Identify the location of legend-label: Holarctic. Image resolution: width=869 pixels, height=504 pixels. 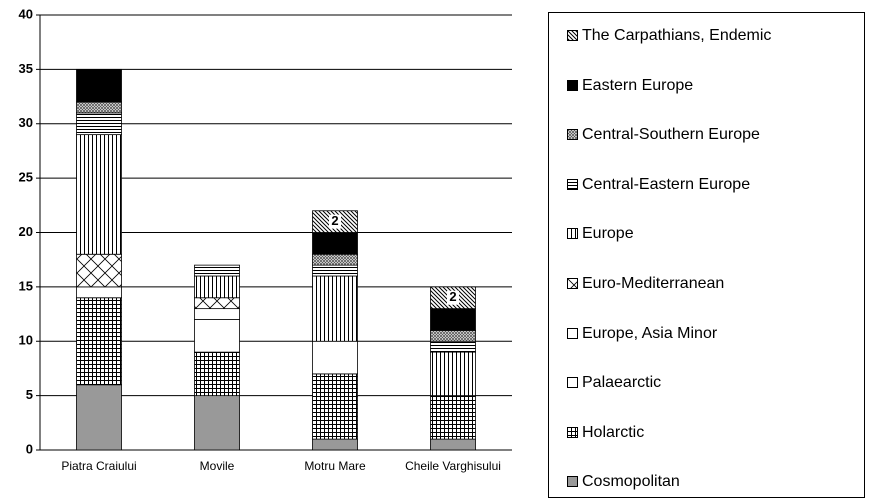
(613, 432).